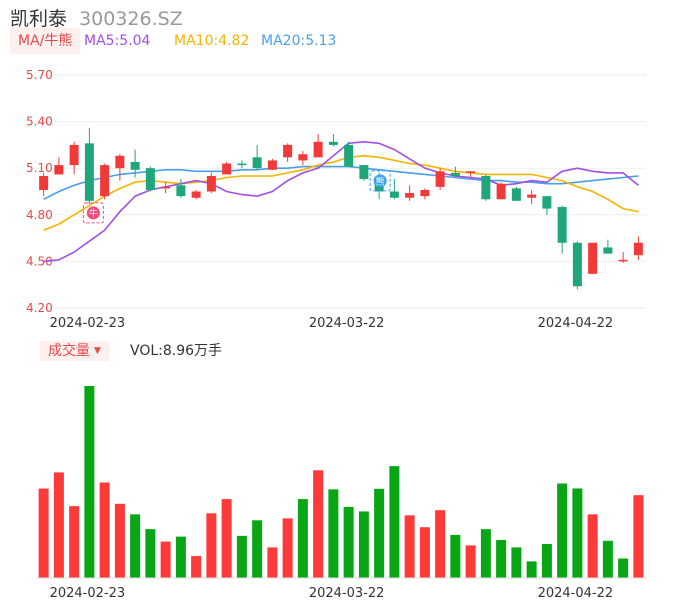 This screenshot has height=606, width=686. Describe the element at coordinates (69, 351) in the screenshot. I see `volume-tag-label: 成交量` at that location.